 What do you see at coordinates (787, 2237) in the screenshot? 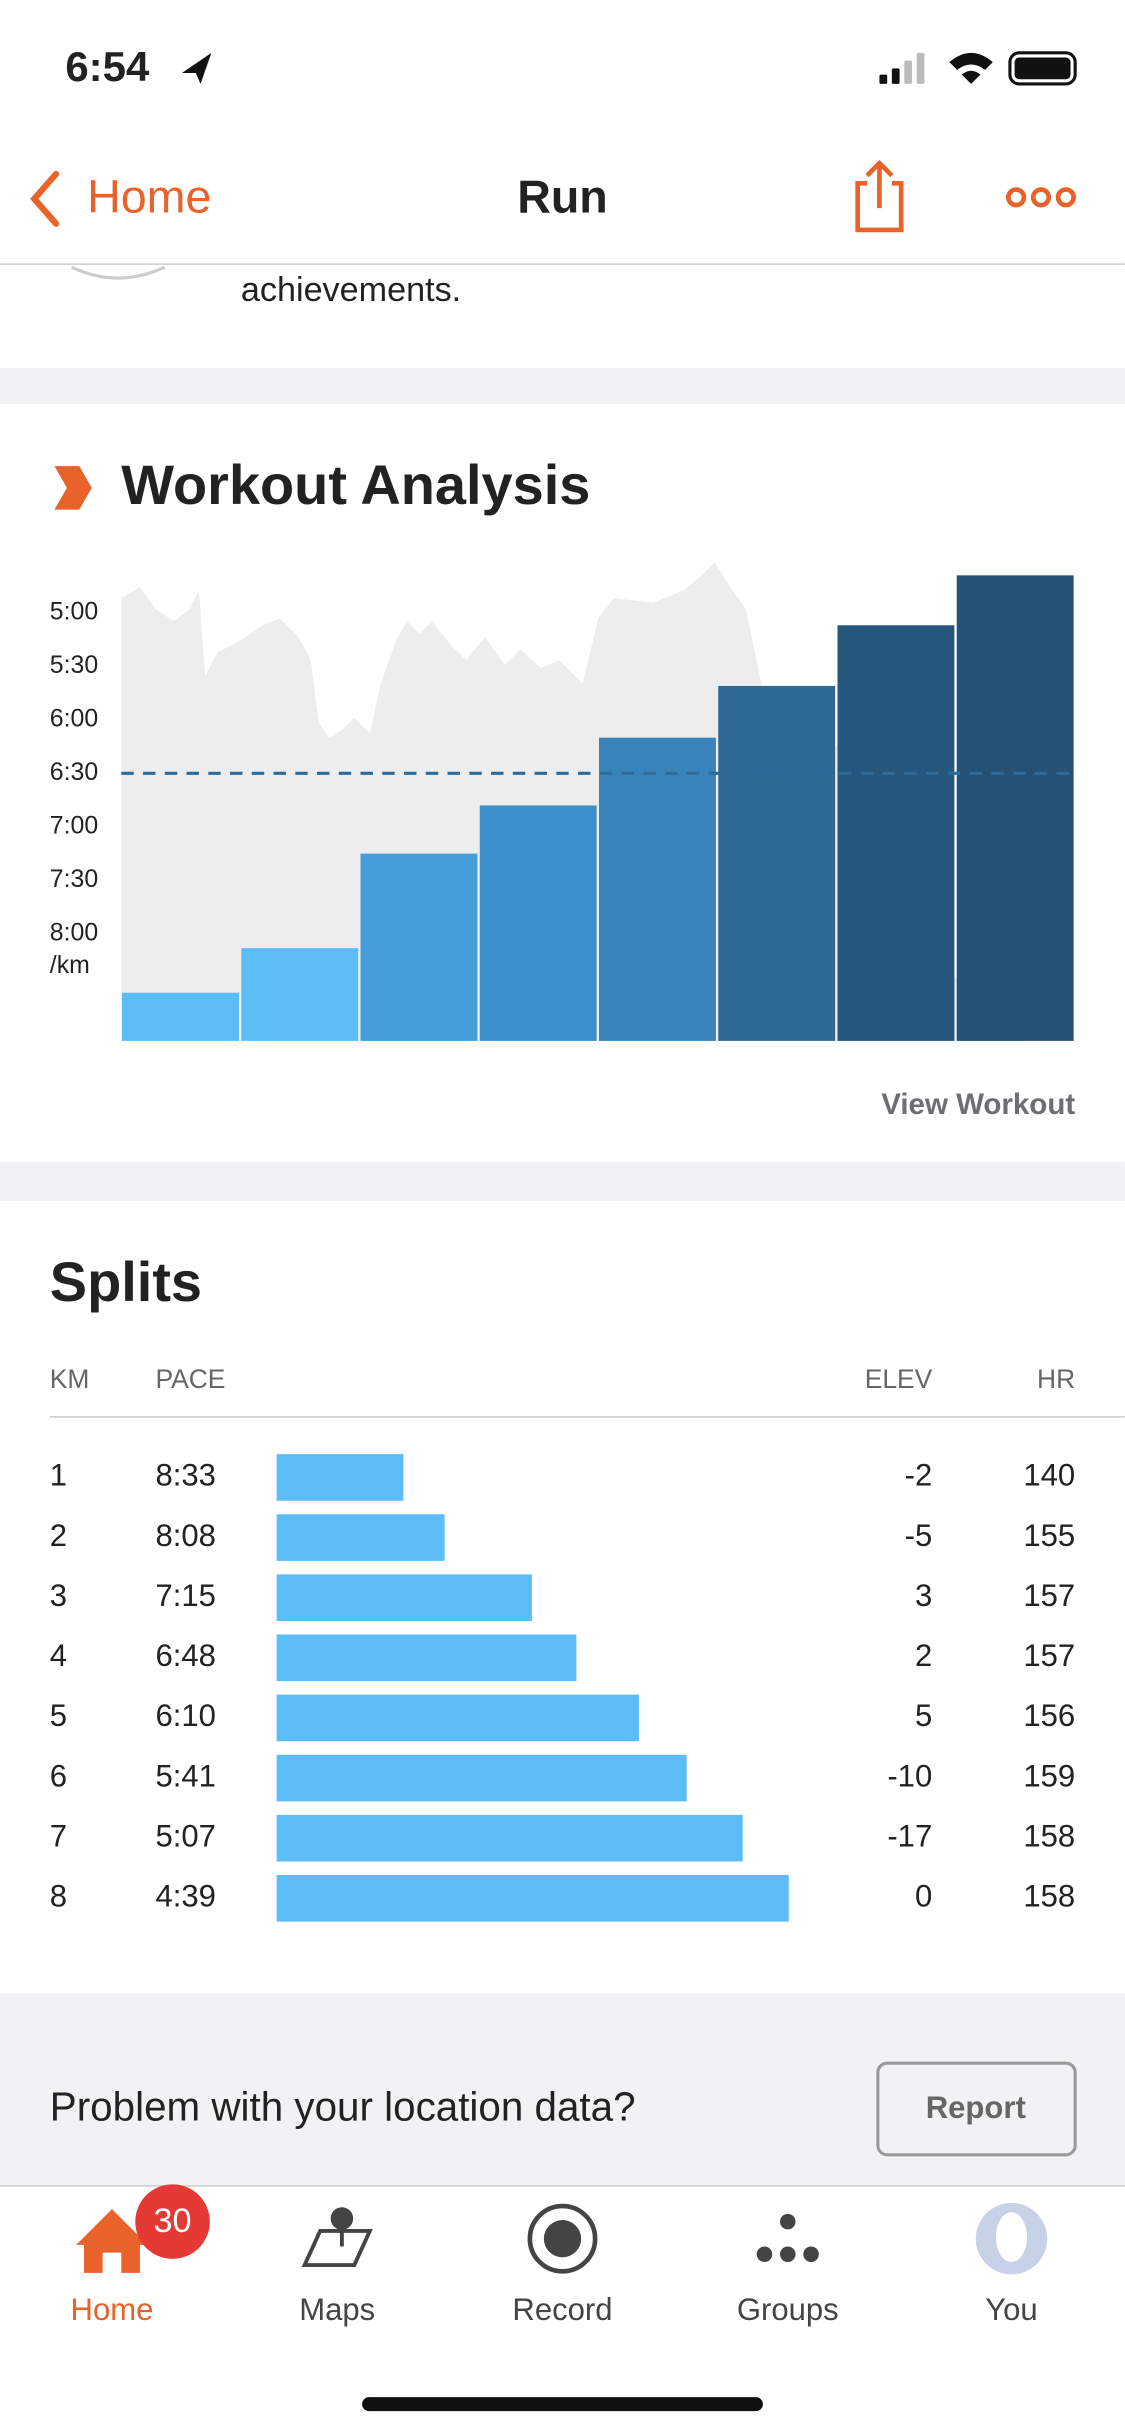
I see `groups-icon` at bounding box center [787, 2237].